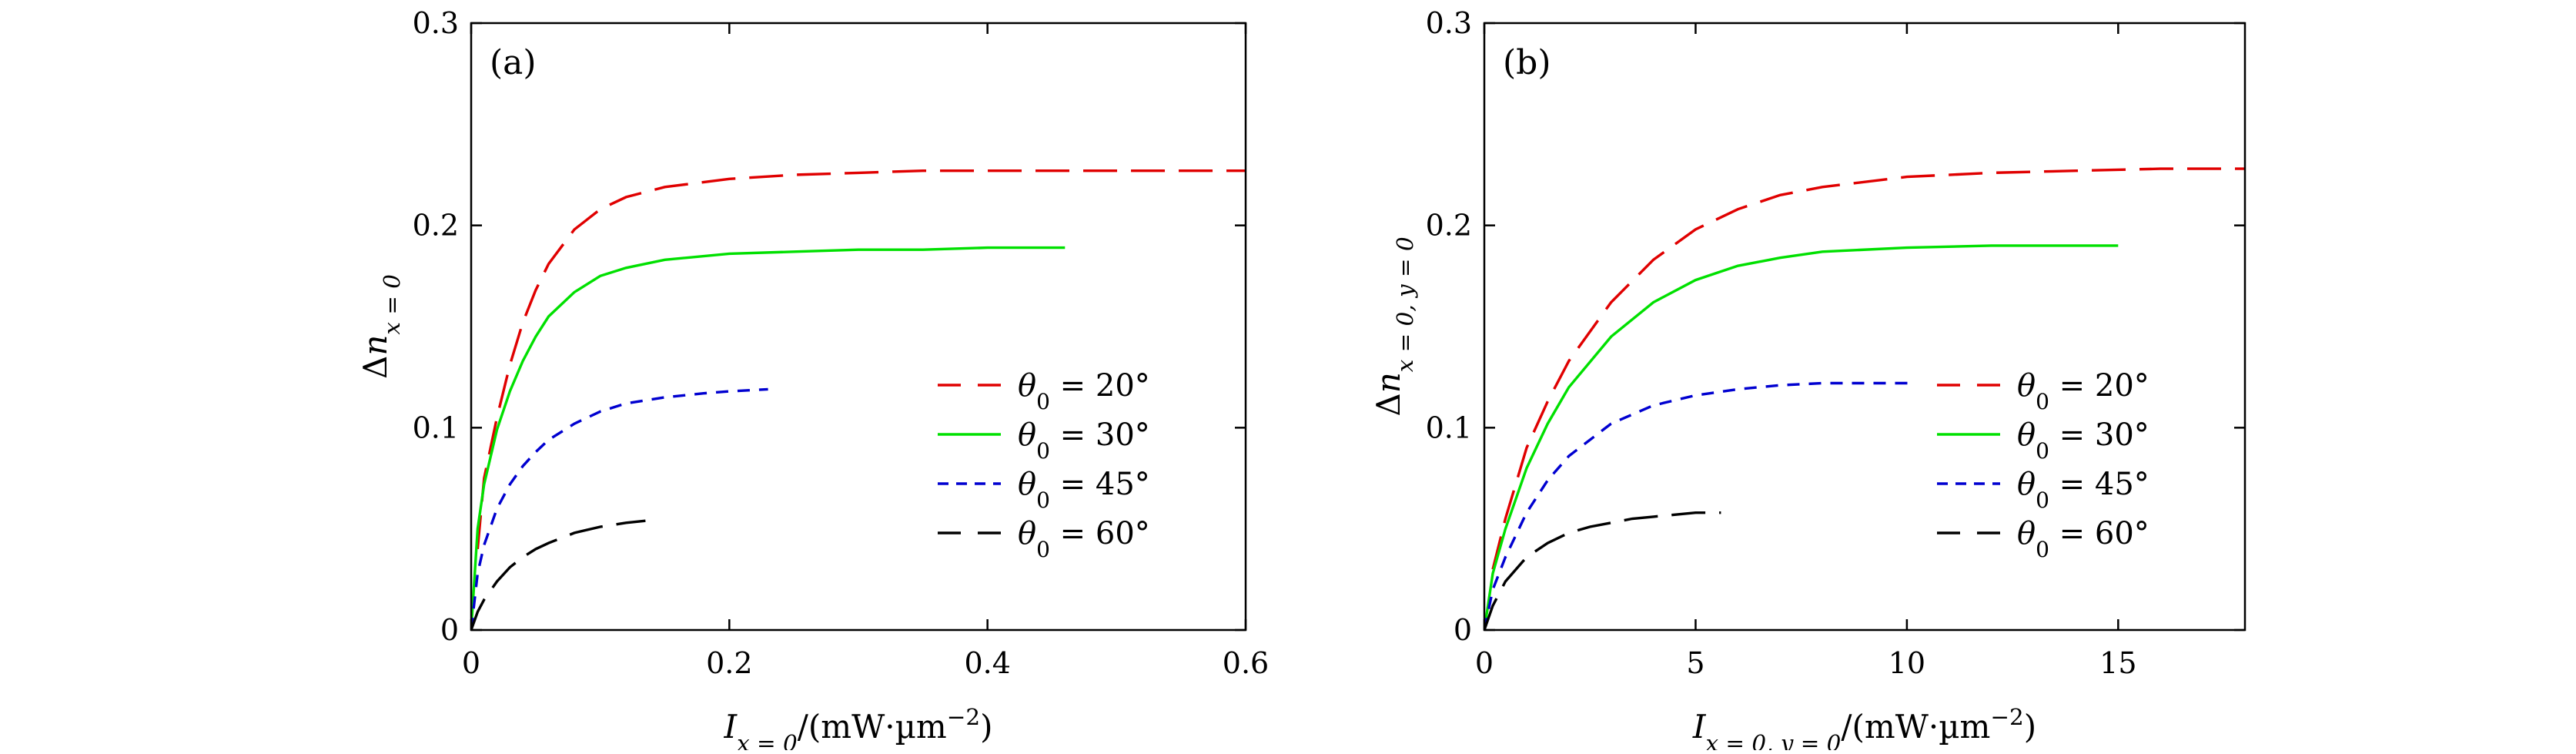 The width and height of the screenshot is (2576, 754). I want to click on panel-label: (b), so click(1527, 62).